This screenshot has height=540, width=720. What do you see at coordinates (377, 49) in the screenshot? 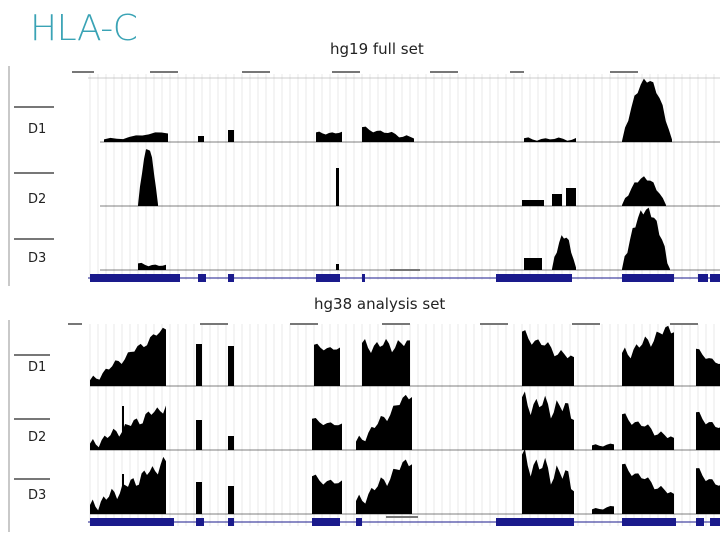
I see `hg19-caption: hg19 full set` at bounding box center [377, 49].